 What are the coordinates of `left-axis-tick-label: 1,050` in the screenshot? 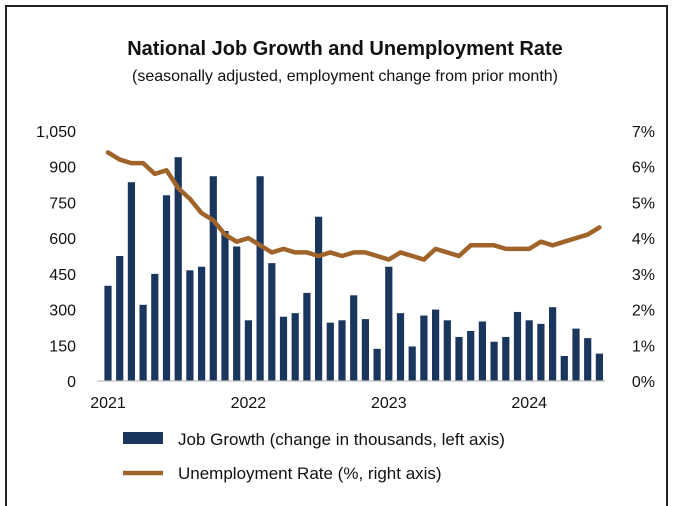 It's located at (56, 132).